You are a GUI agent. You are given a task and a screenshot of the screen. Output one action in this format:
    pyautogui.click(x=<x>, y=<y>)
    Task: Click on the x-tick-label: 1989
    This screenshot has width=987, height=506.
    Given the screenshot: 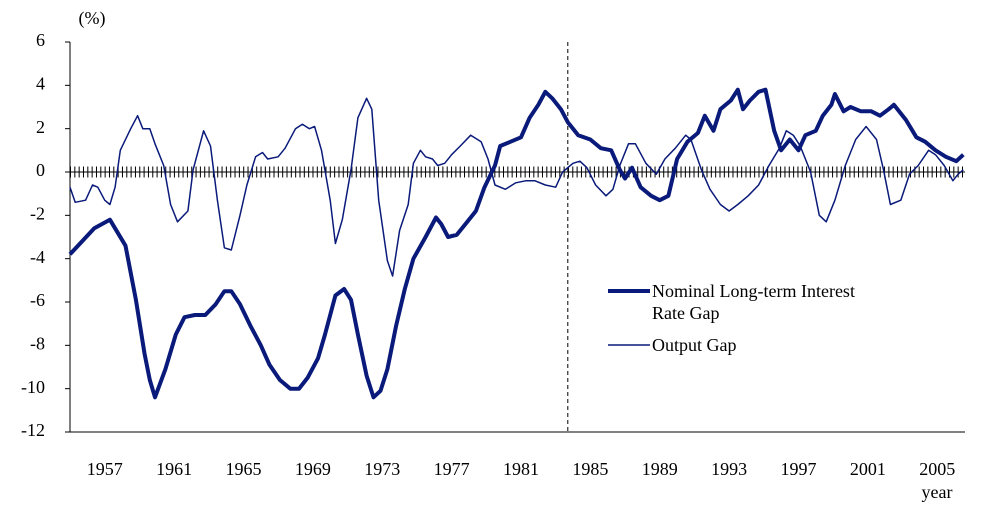 What is the action you would take?
    pyautogui.click(x=660, y=469)
    